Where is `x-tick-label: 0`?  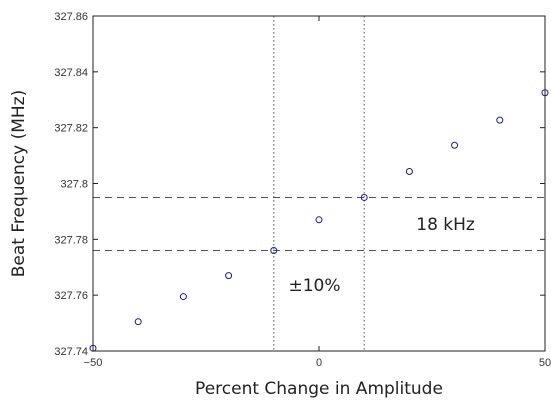 x-tick-label: 0 is located at coordinates (319, 363).